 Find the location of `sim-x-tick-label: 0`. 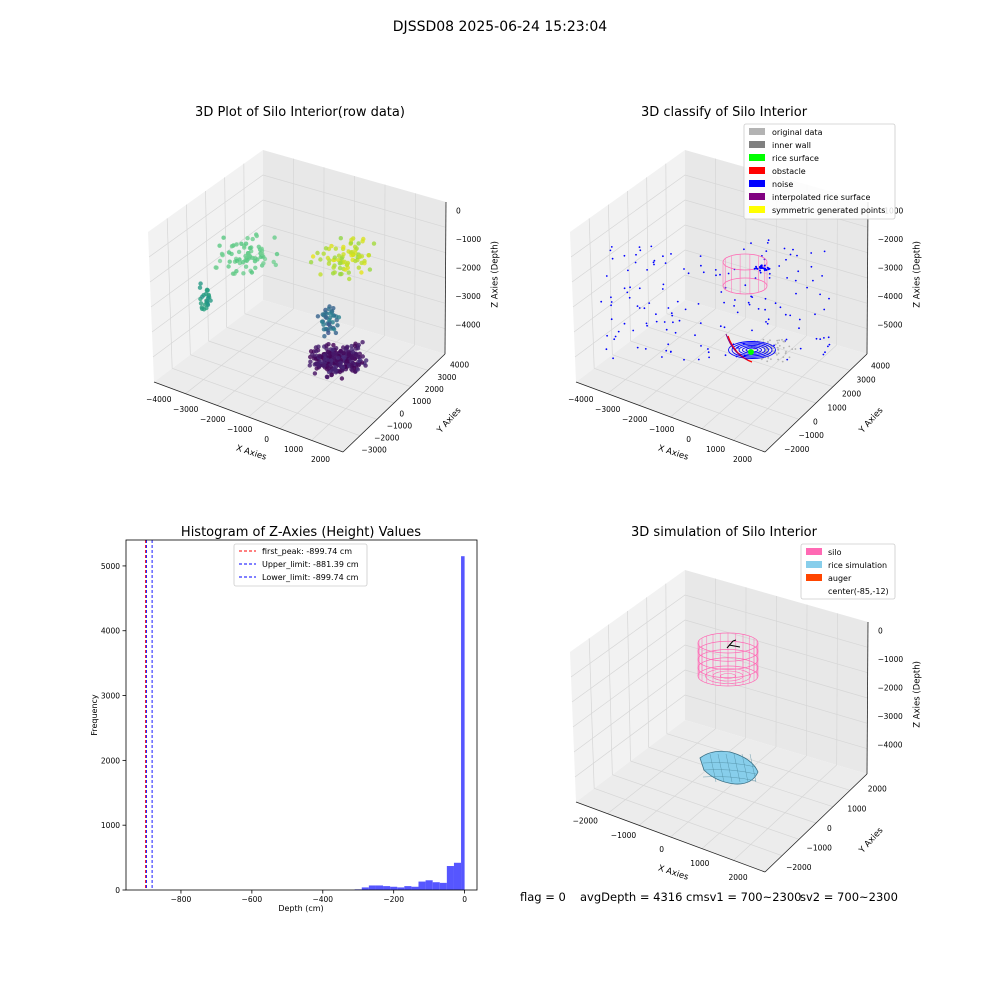

sim-x-tick-label: 0 is located at coordinates (661, 849).